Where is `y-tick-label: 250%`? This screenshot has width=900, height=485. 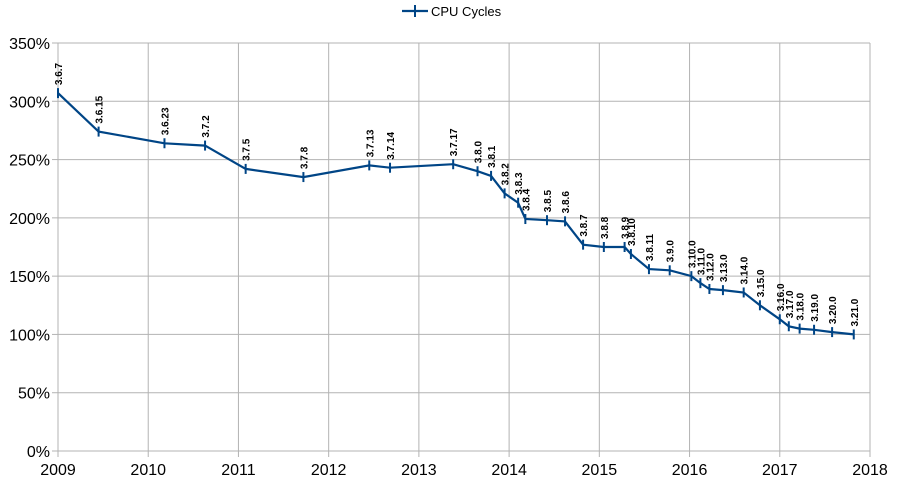 y-tick-label: 250% is located at coordinates (29, 161).